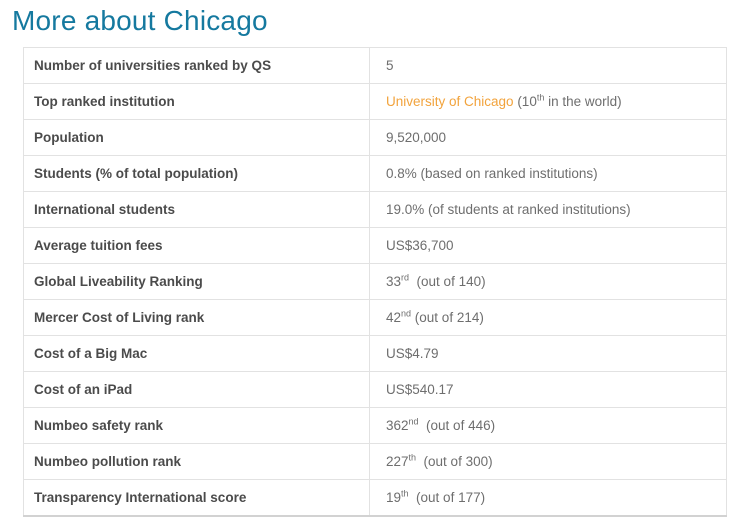 The height and width of the screenshot is (531, 735). What do you see at coordinates (196, 245) in the screenshot?
I see `row-label: Average tuition fees` at bounding box center [196, 245].